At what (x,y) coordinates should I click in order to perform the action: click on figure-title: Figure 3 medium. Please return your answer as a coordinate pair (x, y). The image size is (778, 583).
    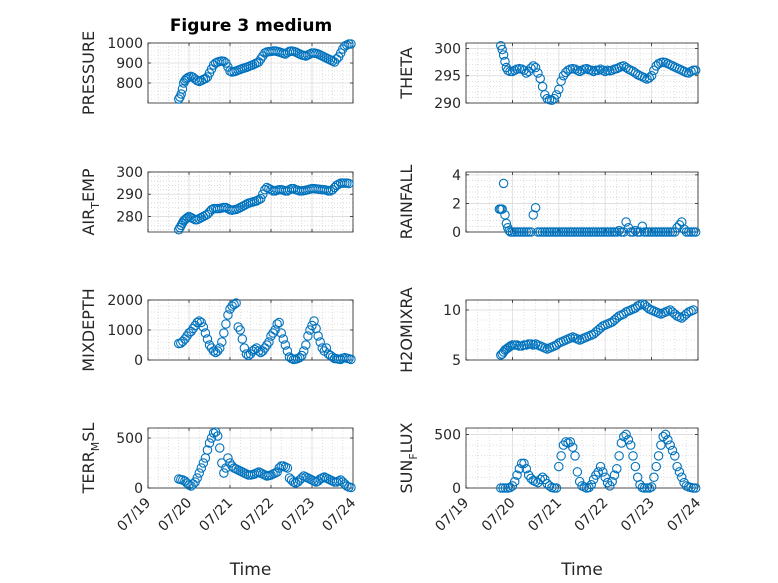
    Looking at the image, I should click on (251, 26).